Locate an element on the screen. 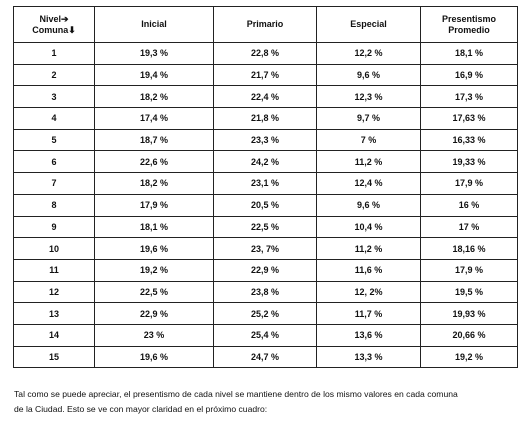 This screenshot has height=428, width=532. table-cell: 14 is located at coordinates (54, 335).